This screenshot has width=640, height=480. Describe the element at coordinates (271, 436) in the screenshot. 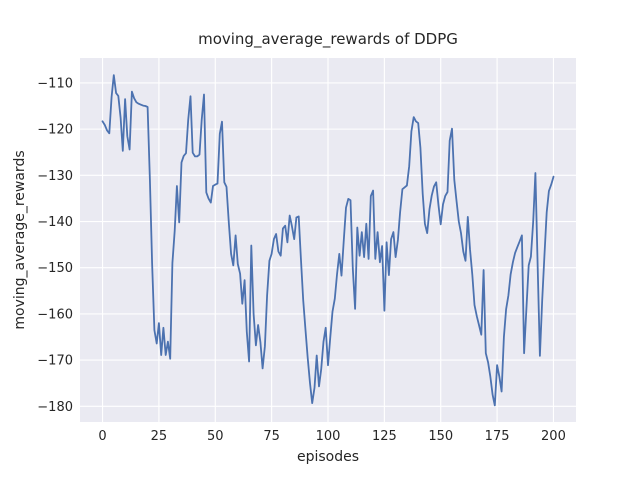

I see `x-tick-label: 75` at that location.